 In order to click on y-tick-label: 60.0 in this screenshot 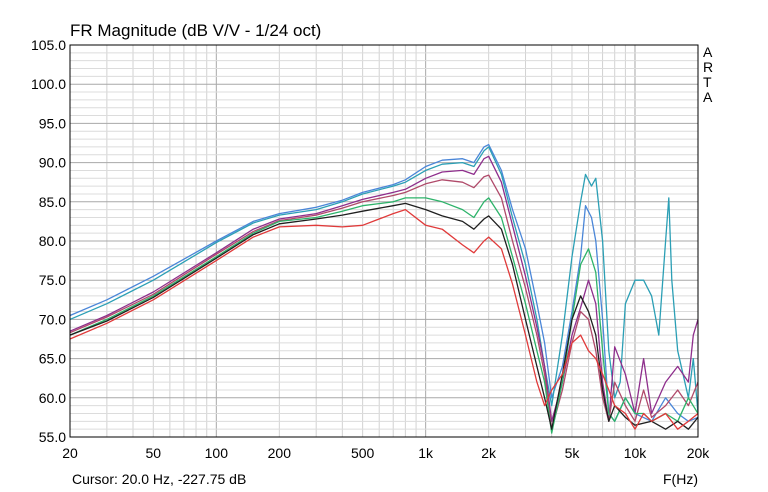, I will do `click(52, 398)`.